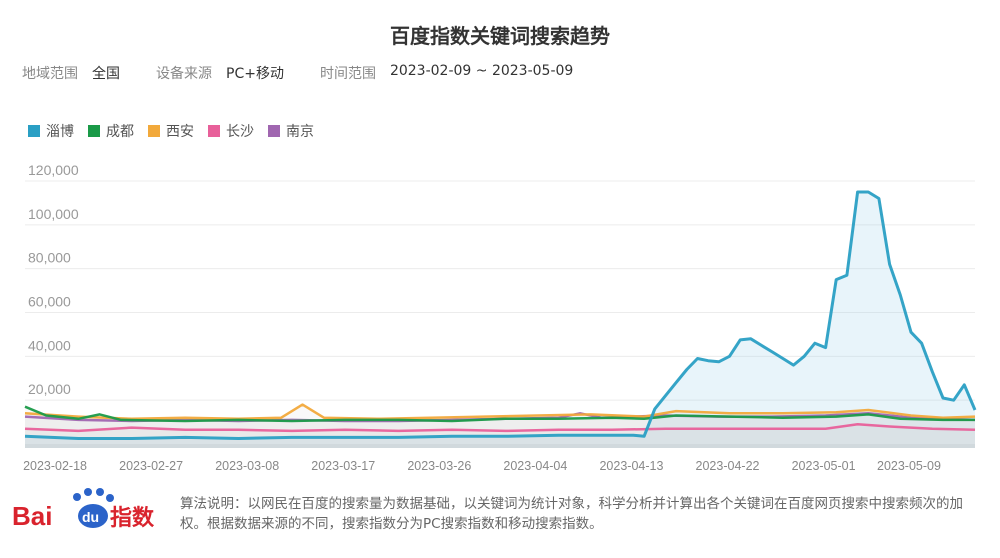  Describe the element at coordinates (439, 466) in the screenshot. I see `x-tick-label: 2023-03-26` at that location.